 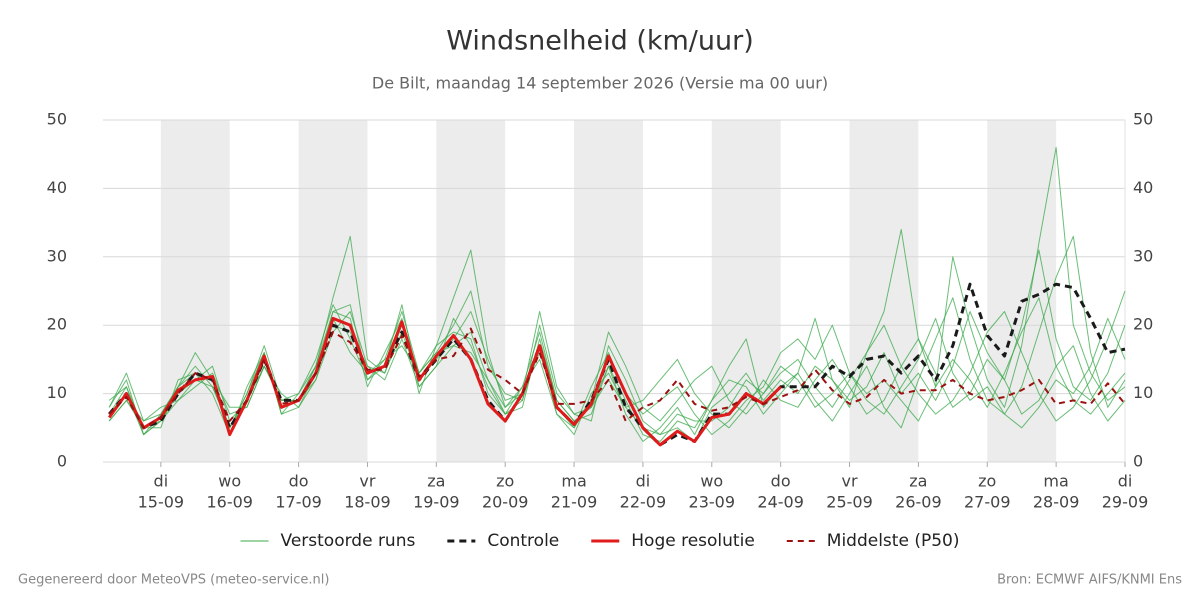 I want to click on y2-tick-label: 0, so click(x=1138, y=461).